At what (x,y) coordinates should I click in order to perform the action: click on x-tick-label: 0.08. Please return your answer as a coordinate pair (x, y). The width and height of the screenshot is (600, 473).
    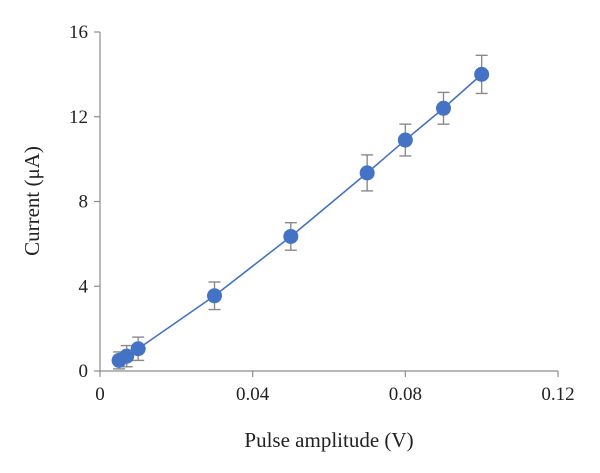
    Looking at the image, I should click on (405, 394).